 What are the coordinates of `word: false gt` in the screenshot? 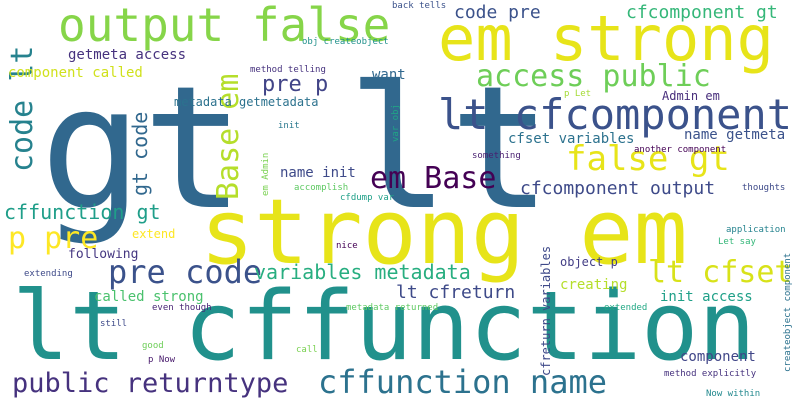 It's located at (648, 159).